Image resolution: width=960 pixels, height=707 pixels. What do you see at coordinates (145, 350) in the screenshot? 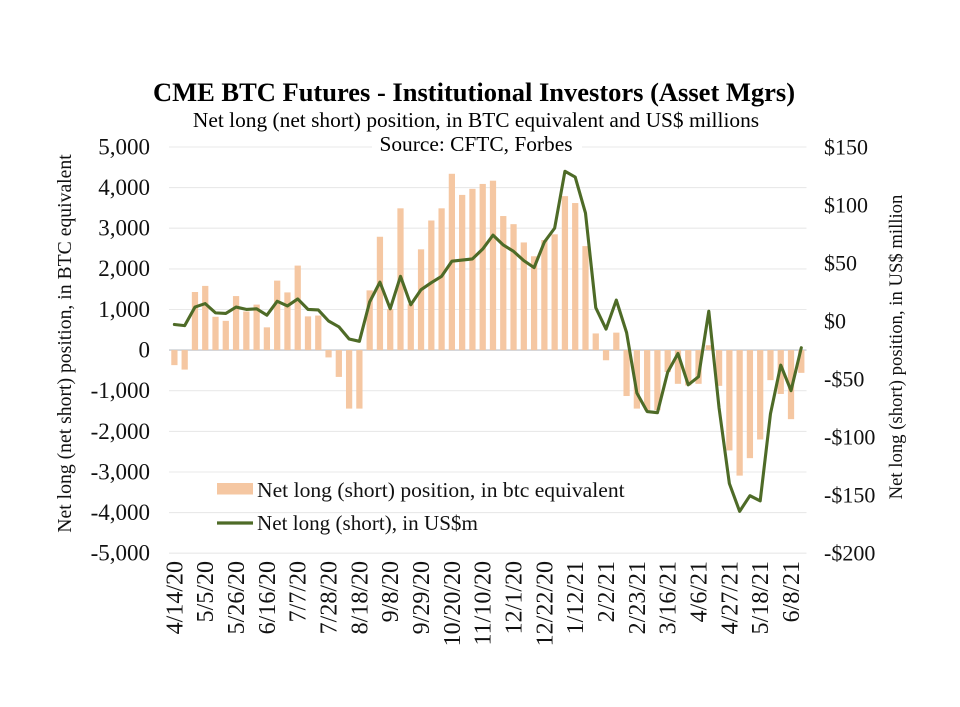
I see `svg-text: 0` at bounding box center [145, 350].